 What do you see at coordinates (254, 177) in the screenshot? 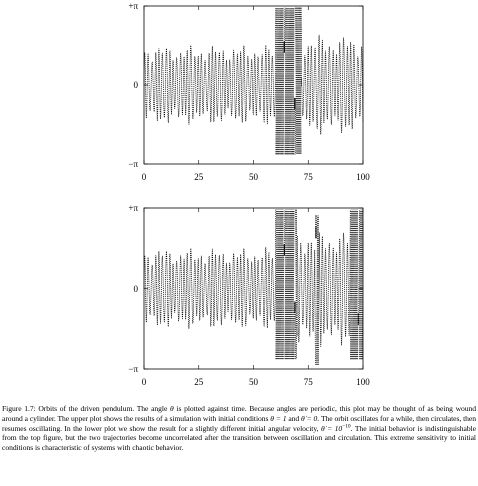
I see `top-x-tick-50: 50` at bounding box center [254, 177].